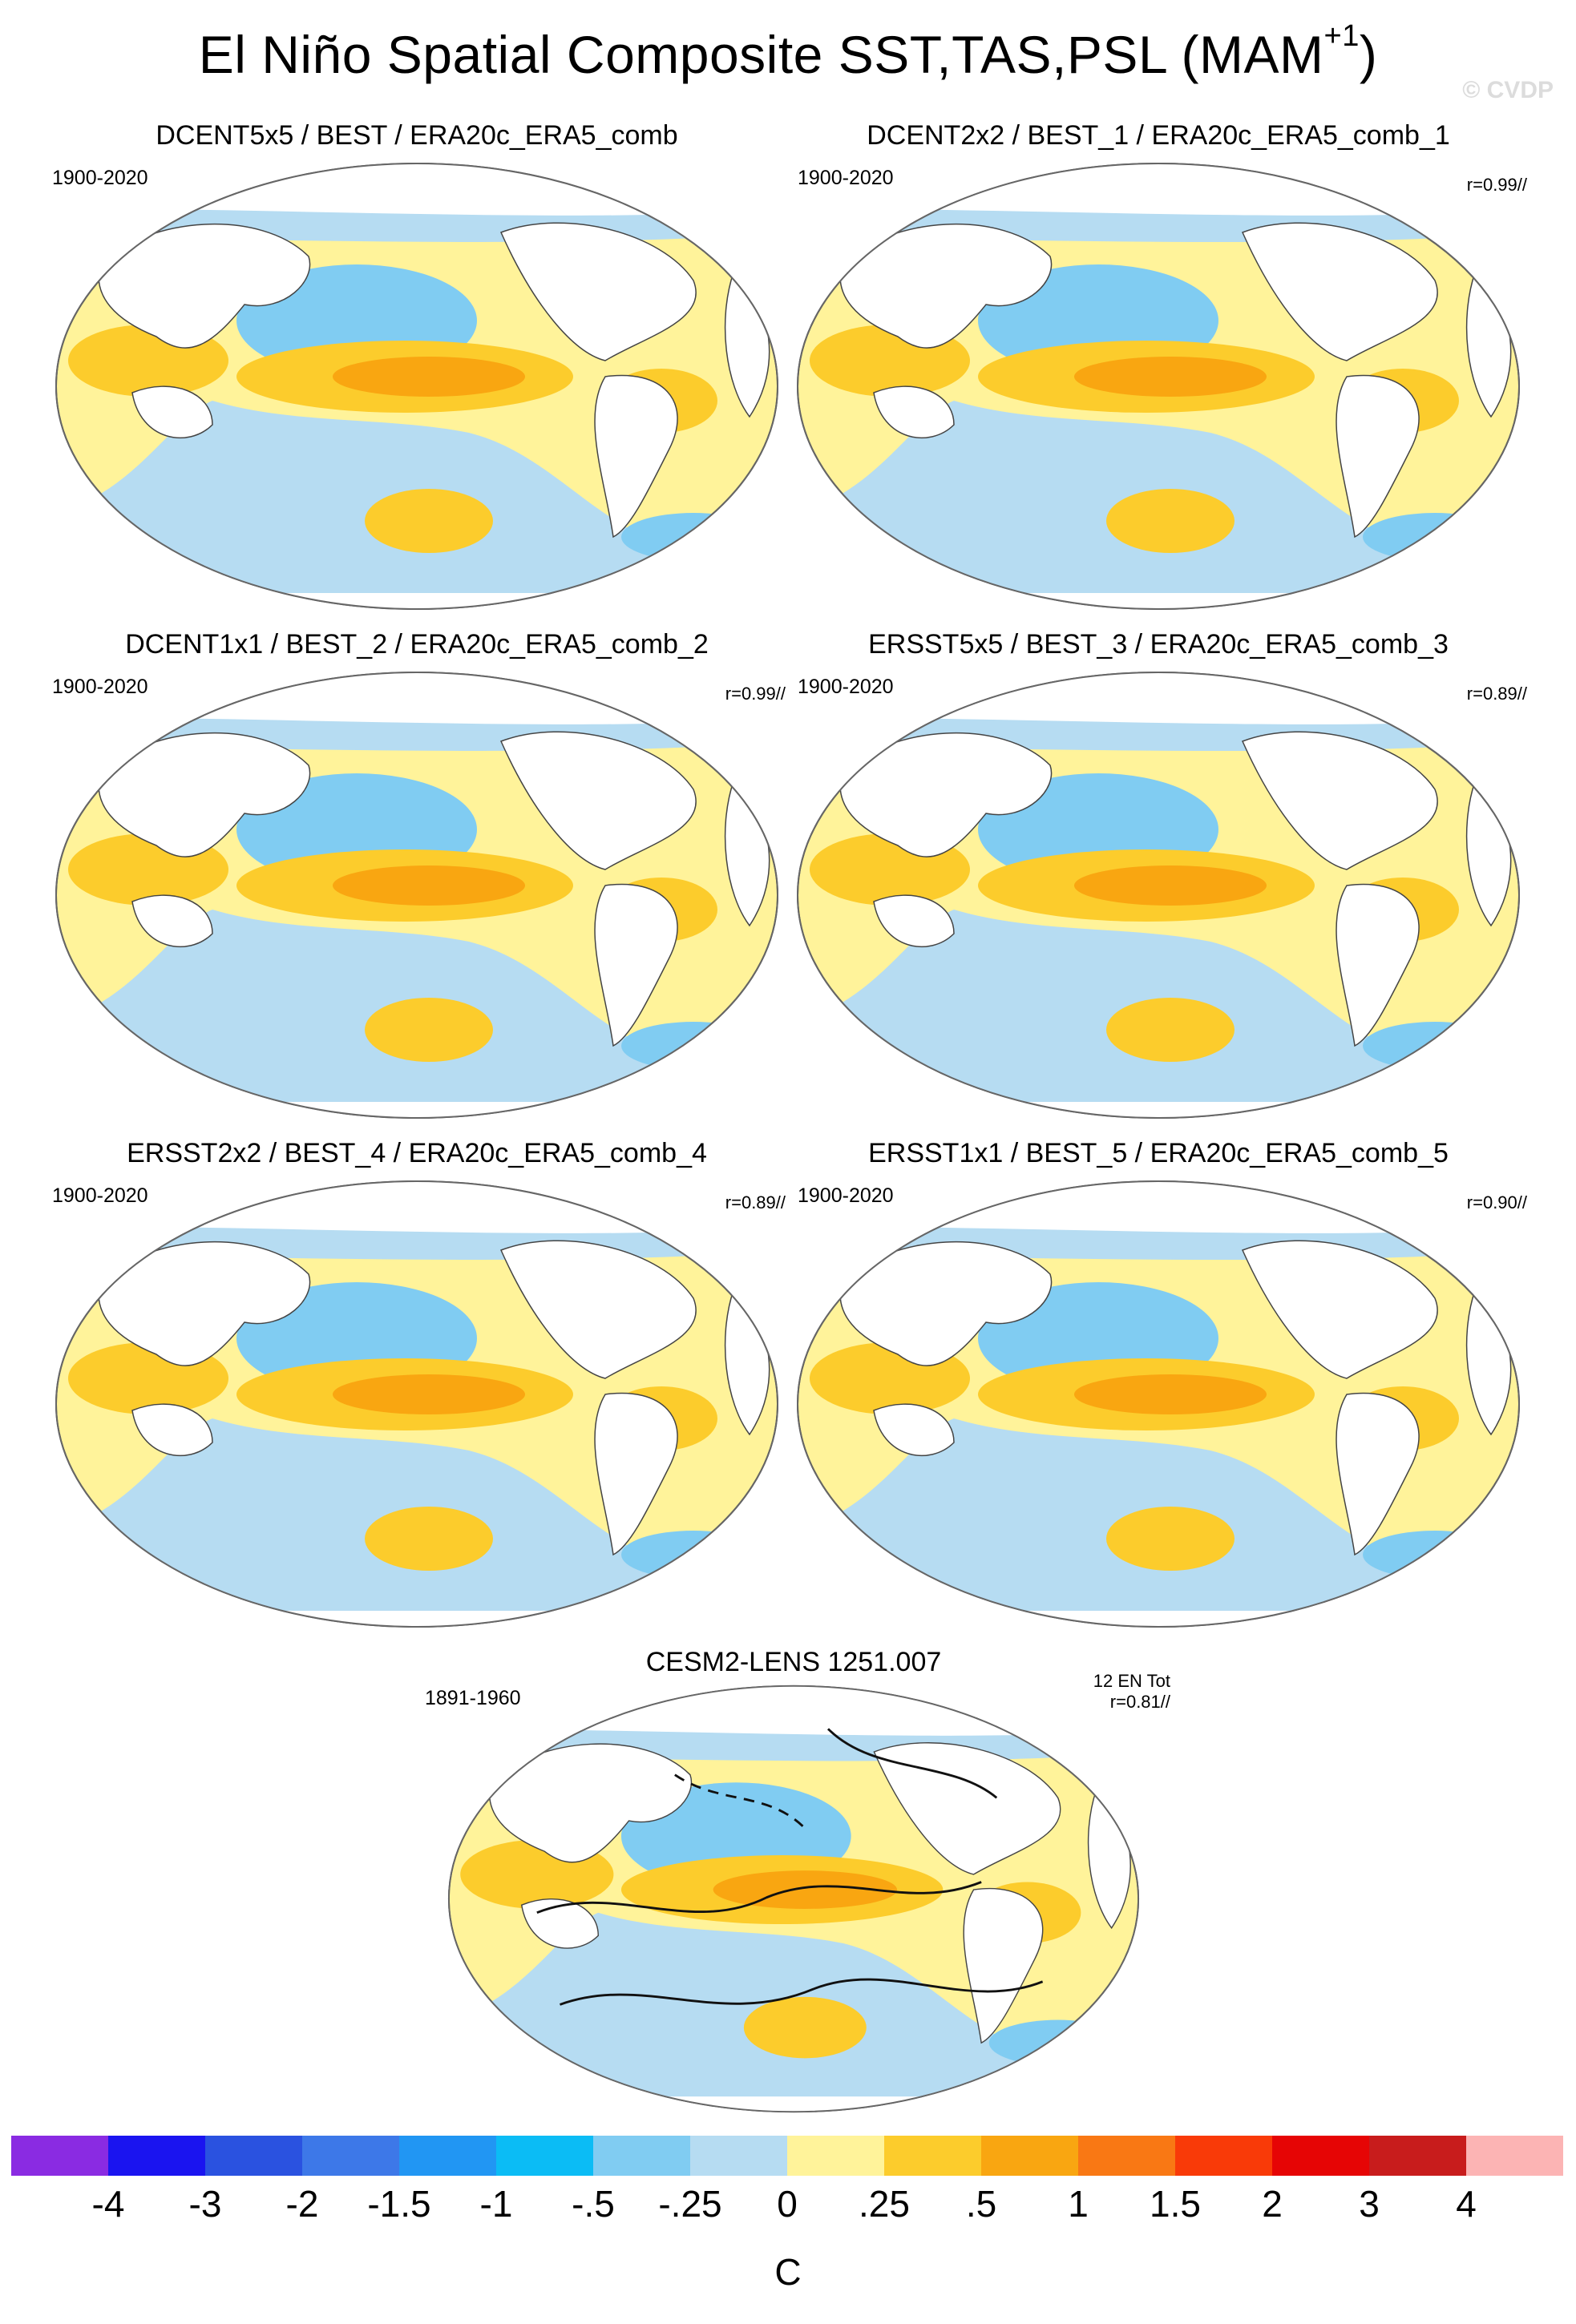 The height and width of the screenshot is (2324, 1576). Describe the element at coordinates (496, 2204) in the screenshot. I see `colorbar-tick-label: -1` at that location.